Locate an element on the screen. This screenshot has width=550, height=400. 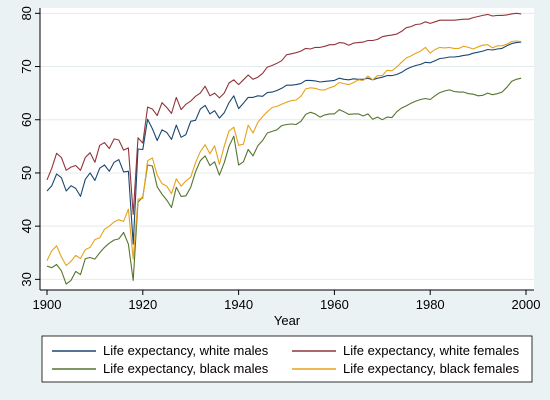
y-tick-label-50: 50 is located at coordinates (26, 173).